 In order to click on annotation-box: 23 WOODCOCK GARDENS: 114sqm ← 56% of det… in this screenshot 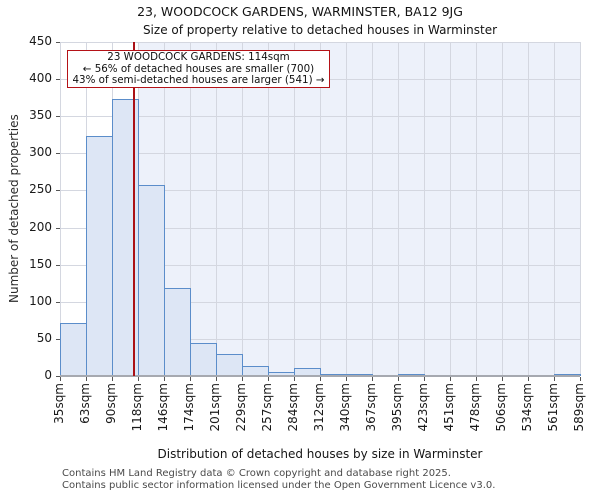, I will do `click(198, 69)`.